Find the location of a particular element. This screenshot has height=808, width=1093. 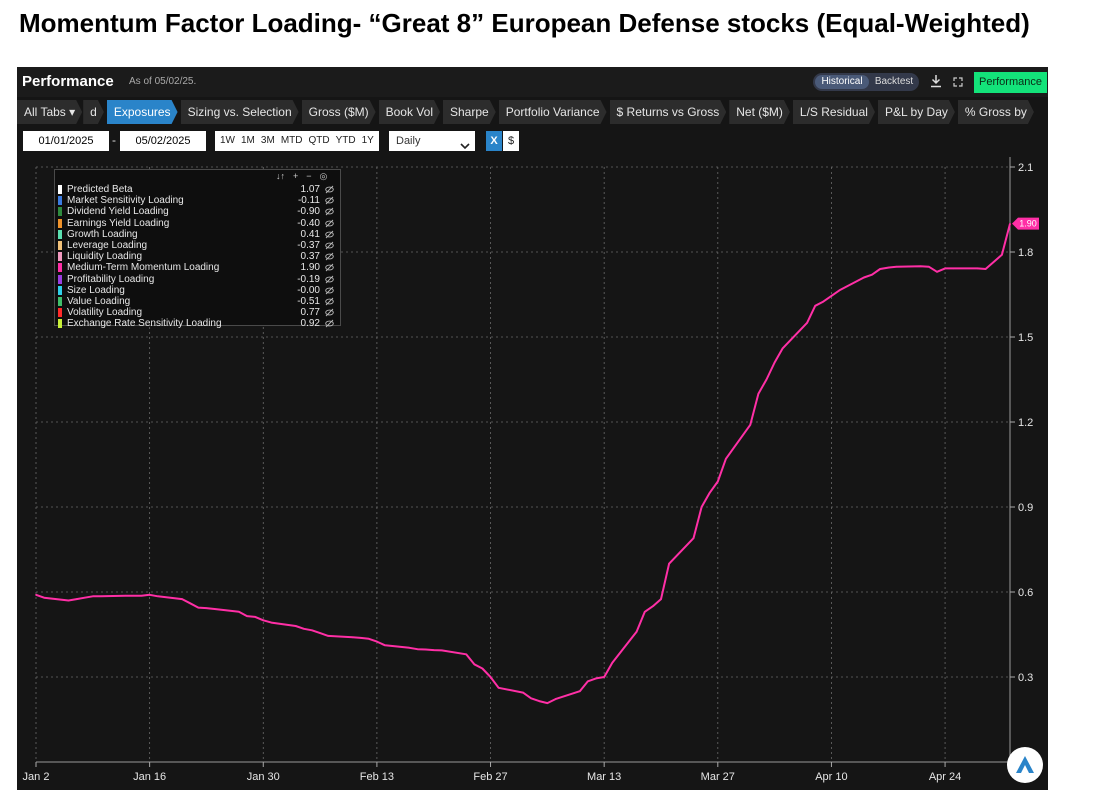

tab-gross-by: % Gross by is located at coordinates (996, 112).